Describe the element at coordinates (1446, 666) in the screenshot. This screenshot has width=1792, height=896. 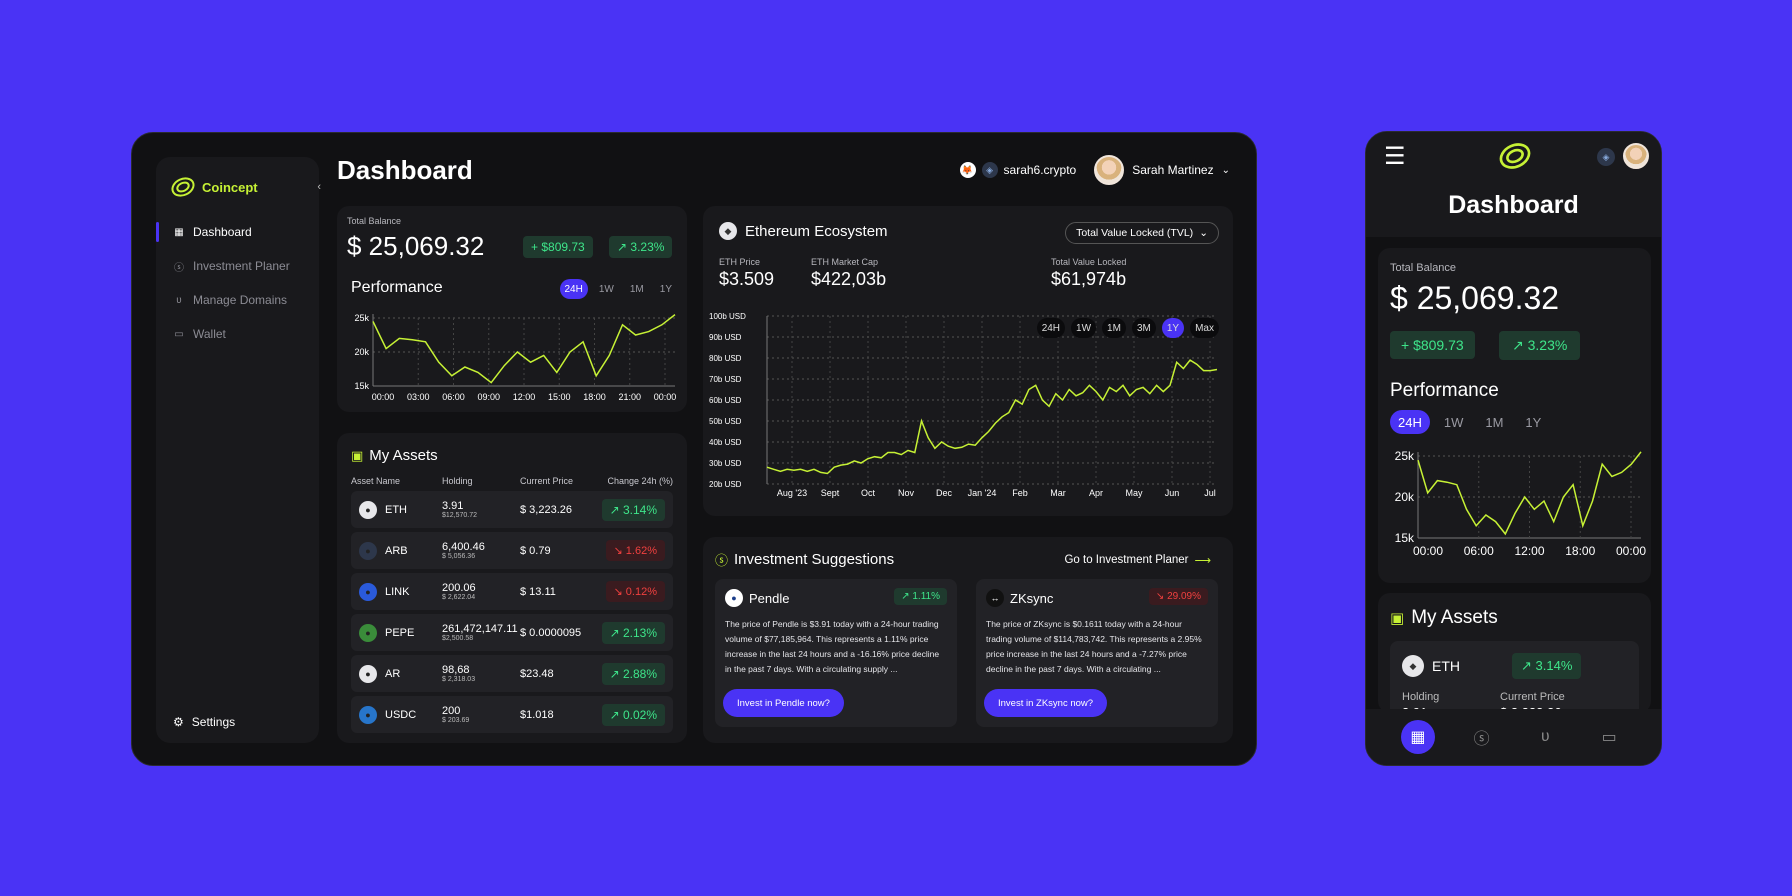
I see `asset-symbol: ETH` at that location.